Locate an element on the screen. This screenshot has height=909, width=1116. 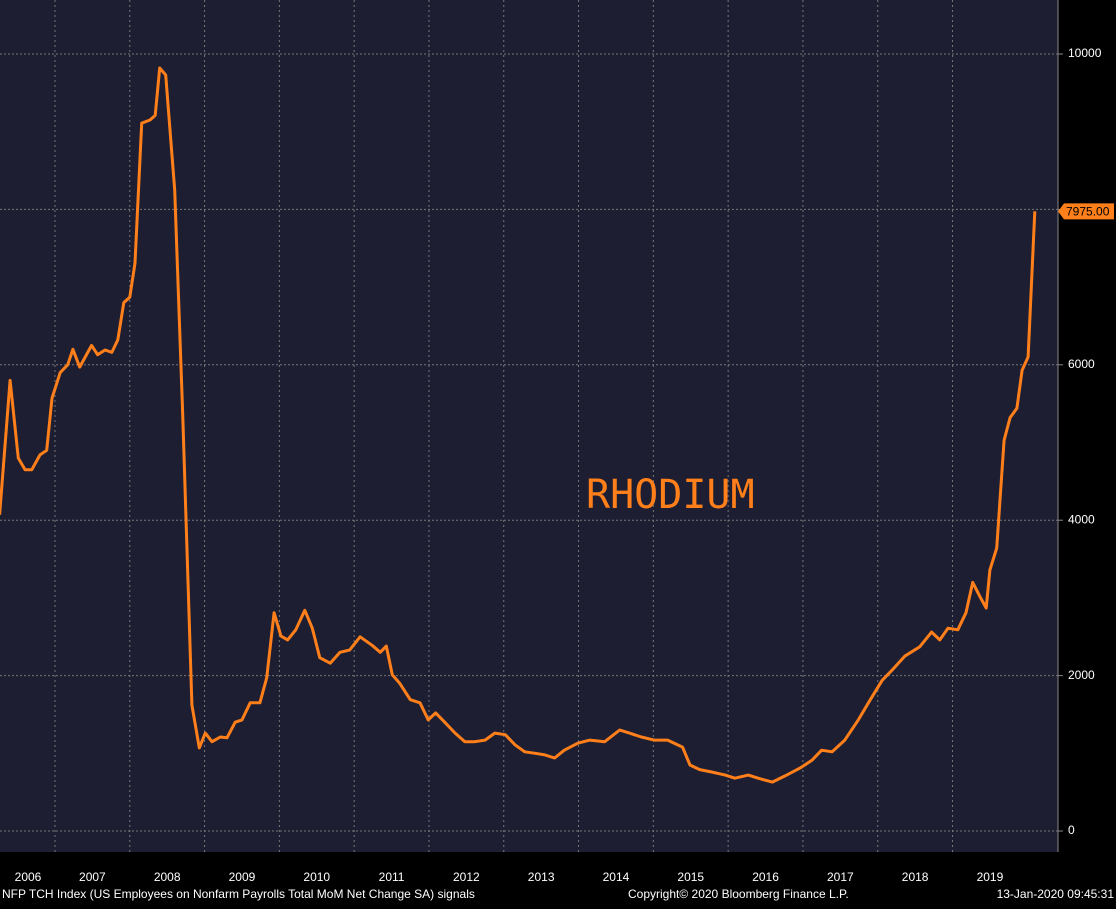
annotation: RHODIUM is located at coordinates (670, 495).